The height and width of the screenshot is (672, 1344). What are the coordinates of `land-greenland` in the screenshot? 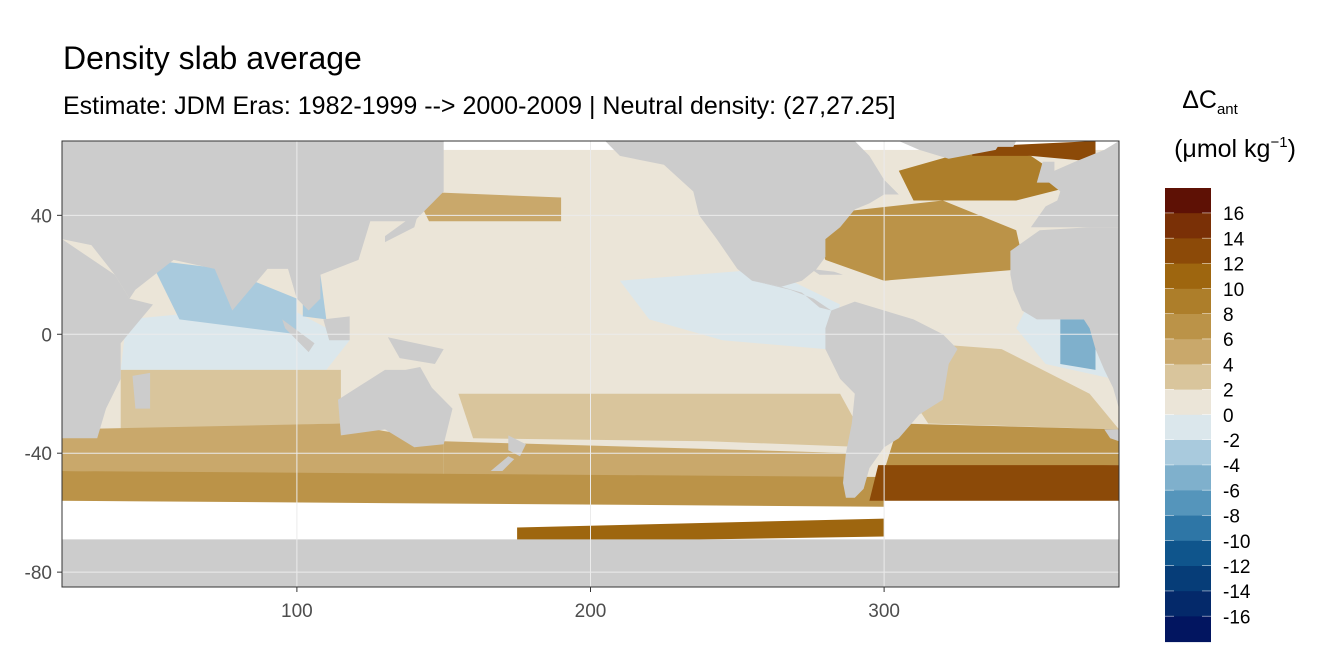 It's located at (950, 150).